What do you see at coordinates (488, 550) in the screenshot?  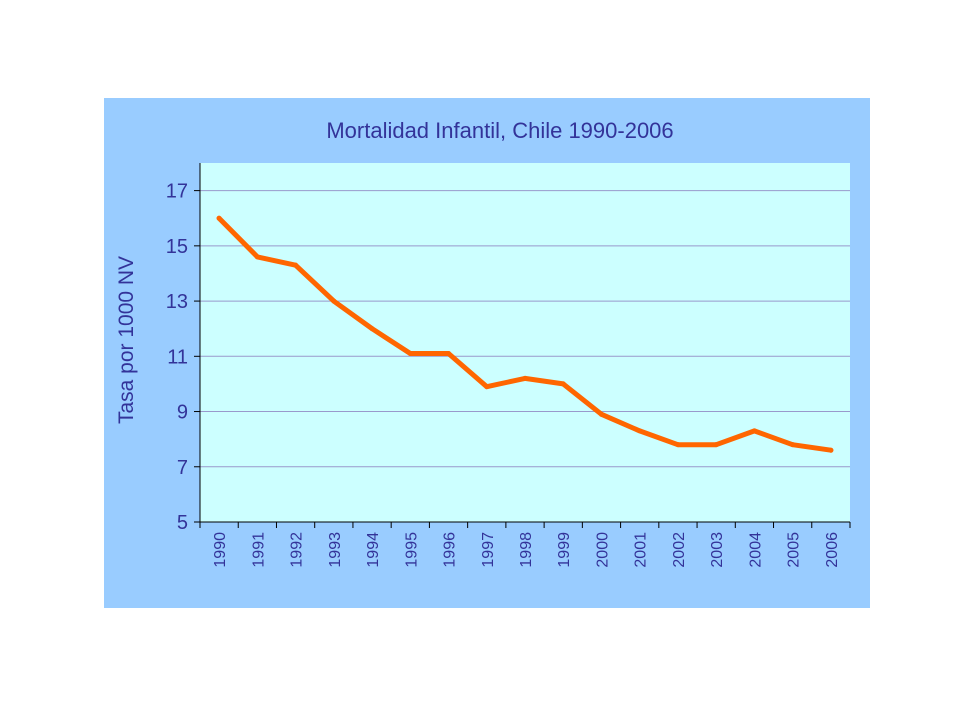 I see `x-tick-label: 1997` at bounding box center [488, 550].